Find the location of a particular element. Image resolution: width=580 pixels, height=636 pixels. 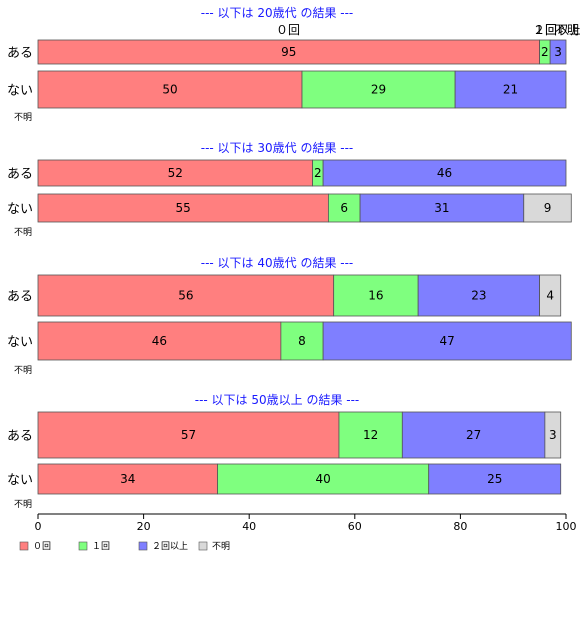

top-label: ２回以上 is located at coordinates (556, 30).